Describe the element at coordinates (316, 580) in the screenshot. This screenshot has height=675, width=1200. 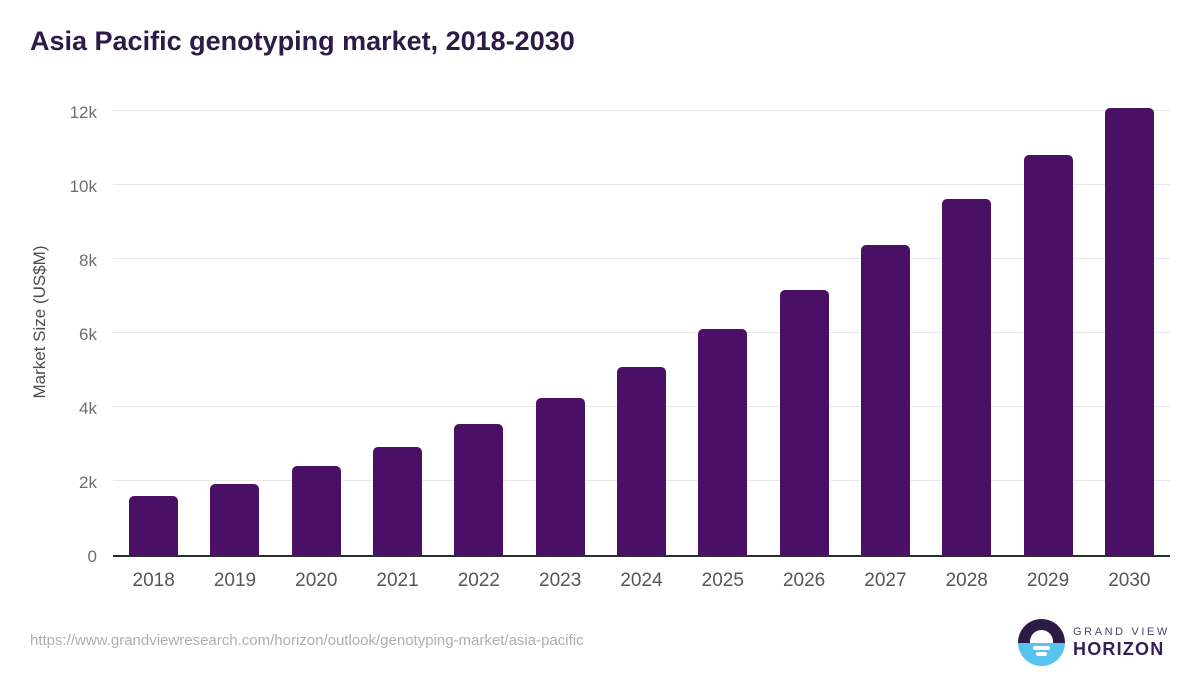
I see `x-tick-label-2020: 2020` at that location.